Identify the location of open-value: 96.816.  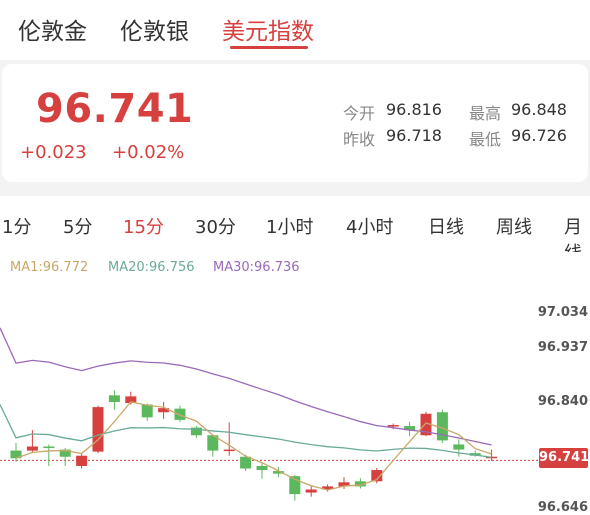
(414, 109).